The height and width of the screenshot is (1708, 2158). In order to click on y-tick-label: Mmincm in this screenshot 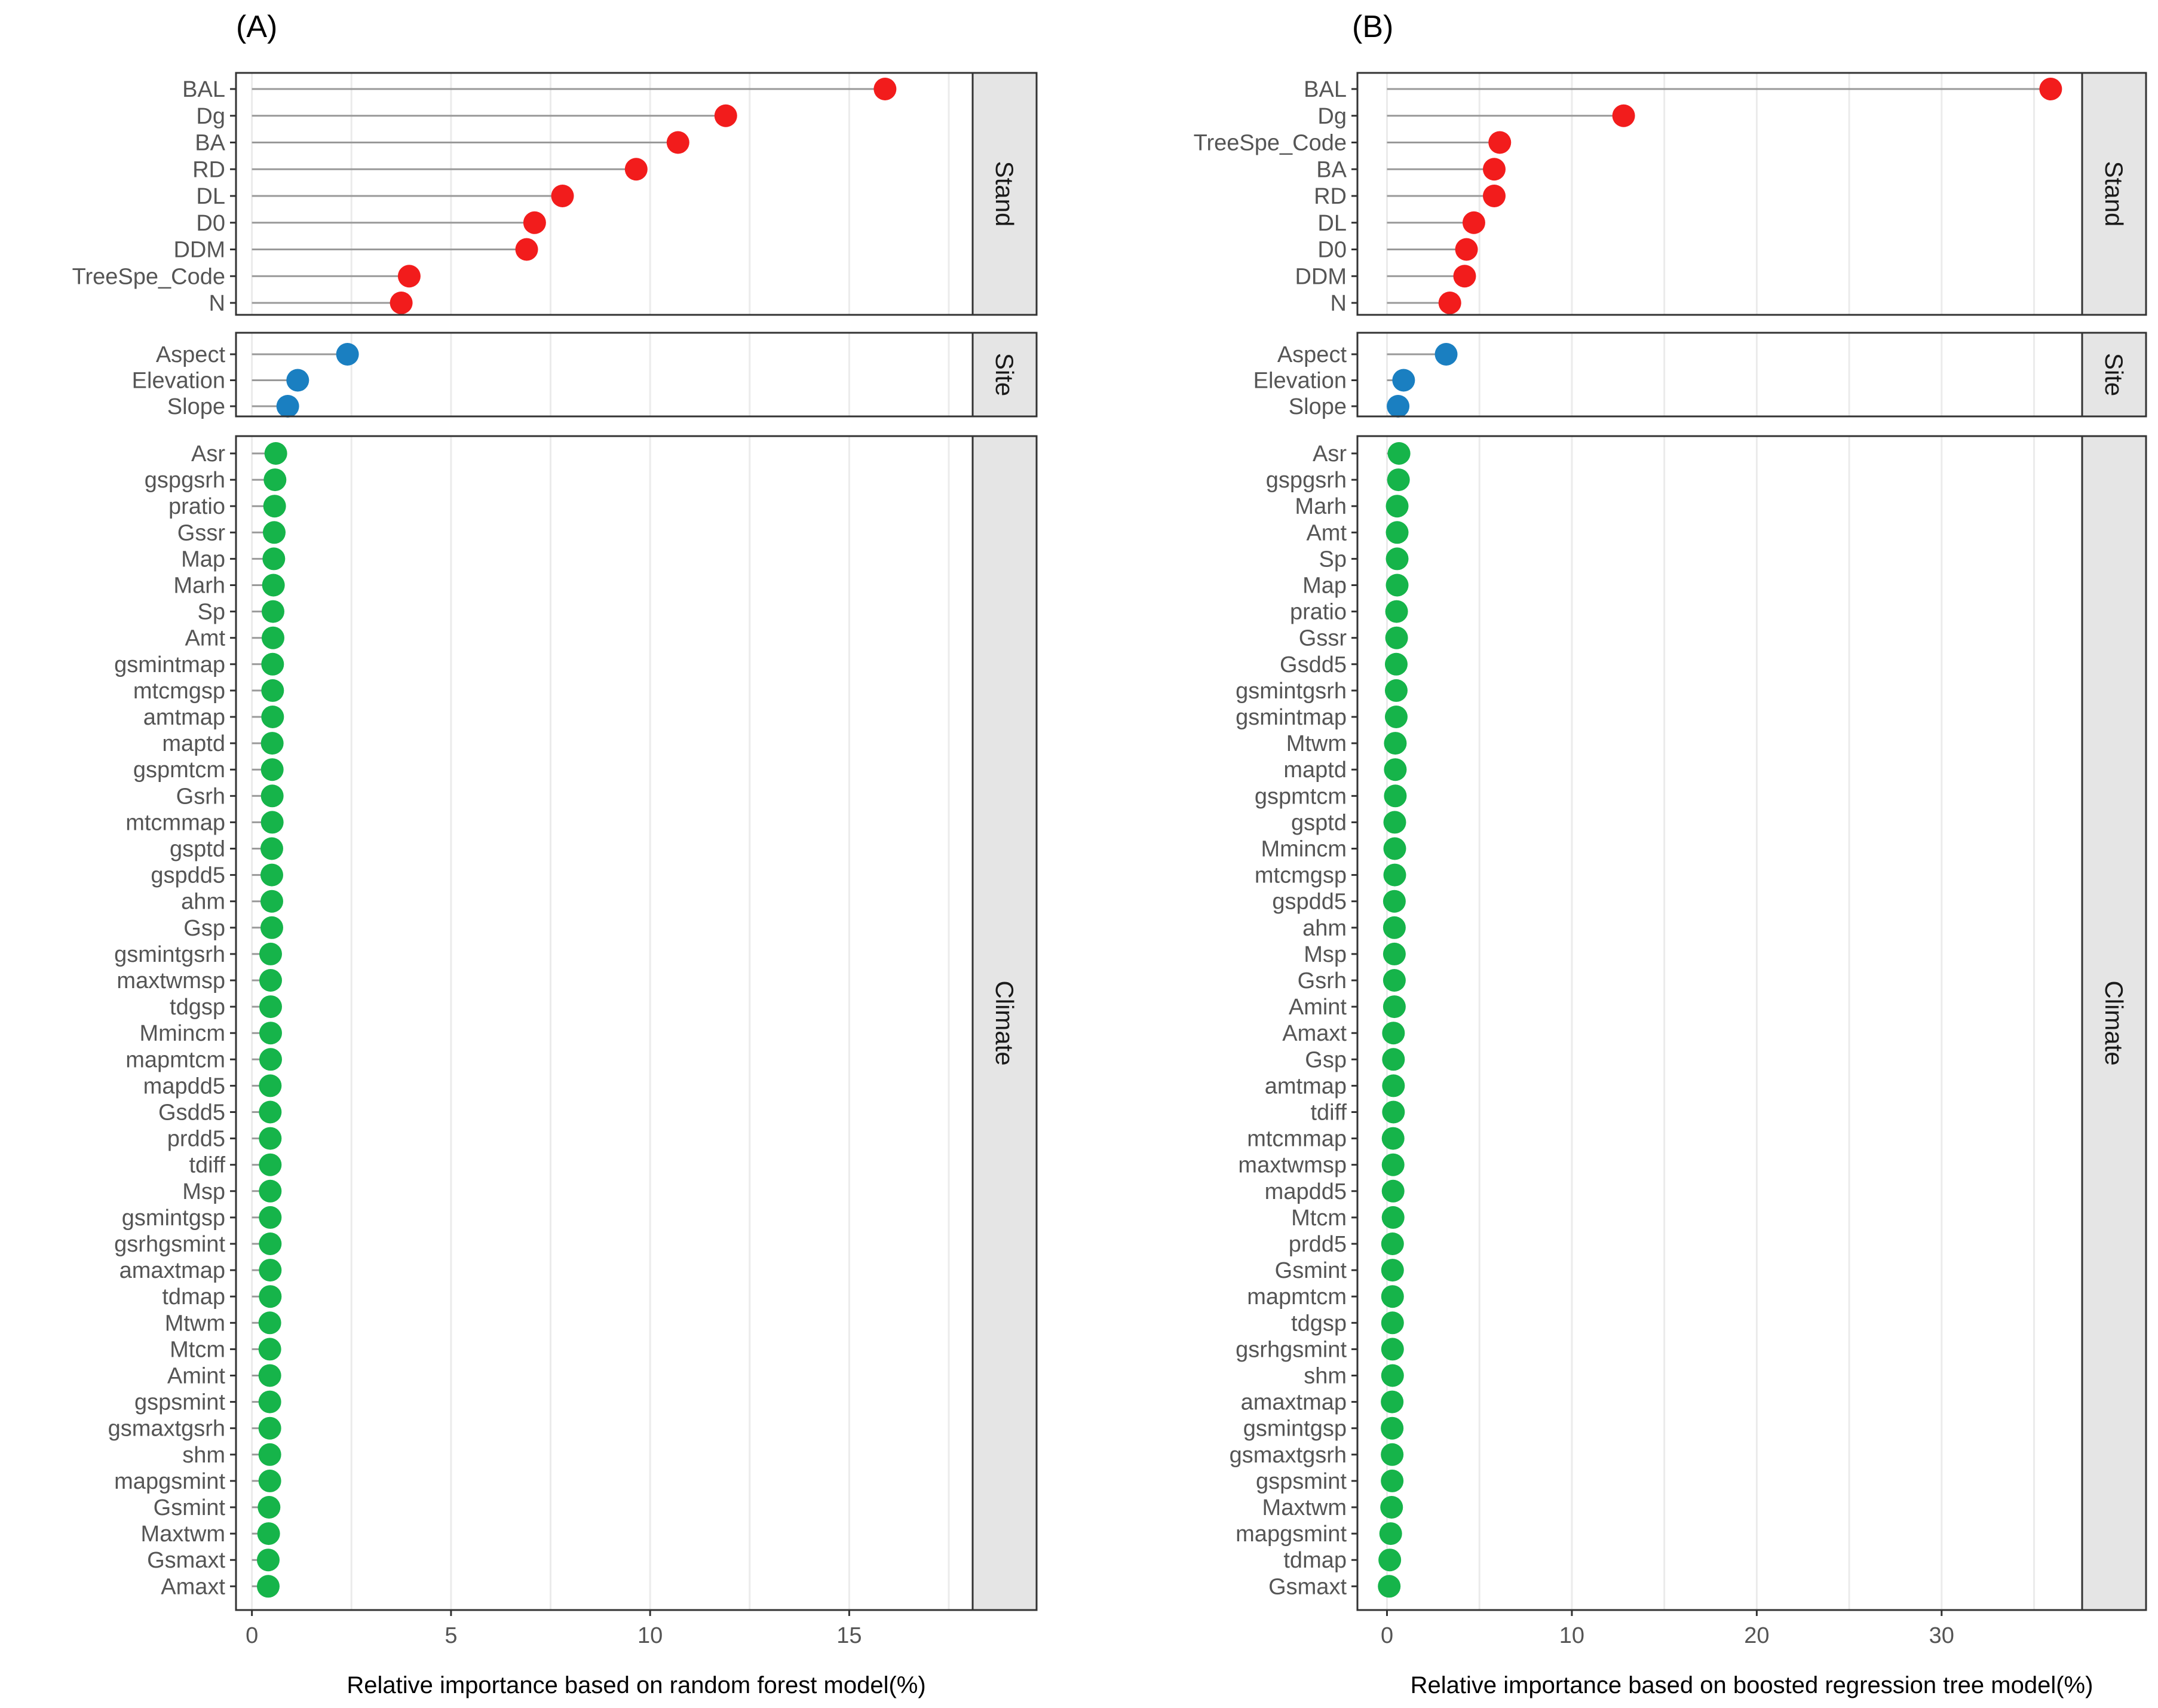, I will do `click(182, 1033)`.